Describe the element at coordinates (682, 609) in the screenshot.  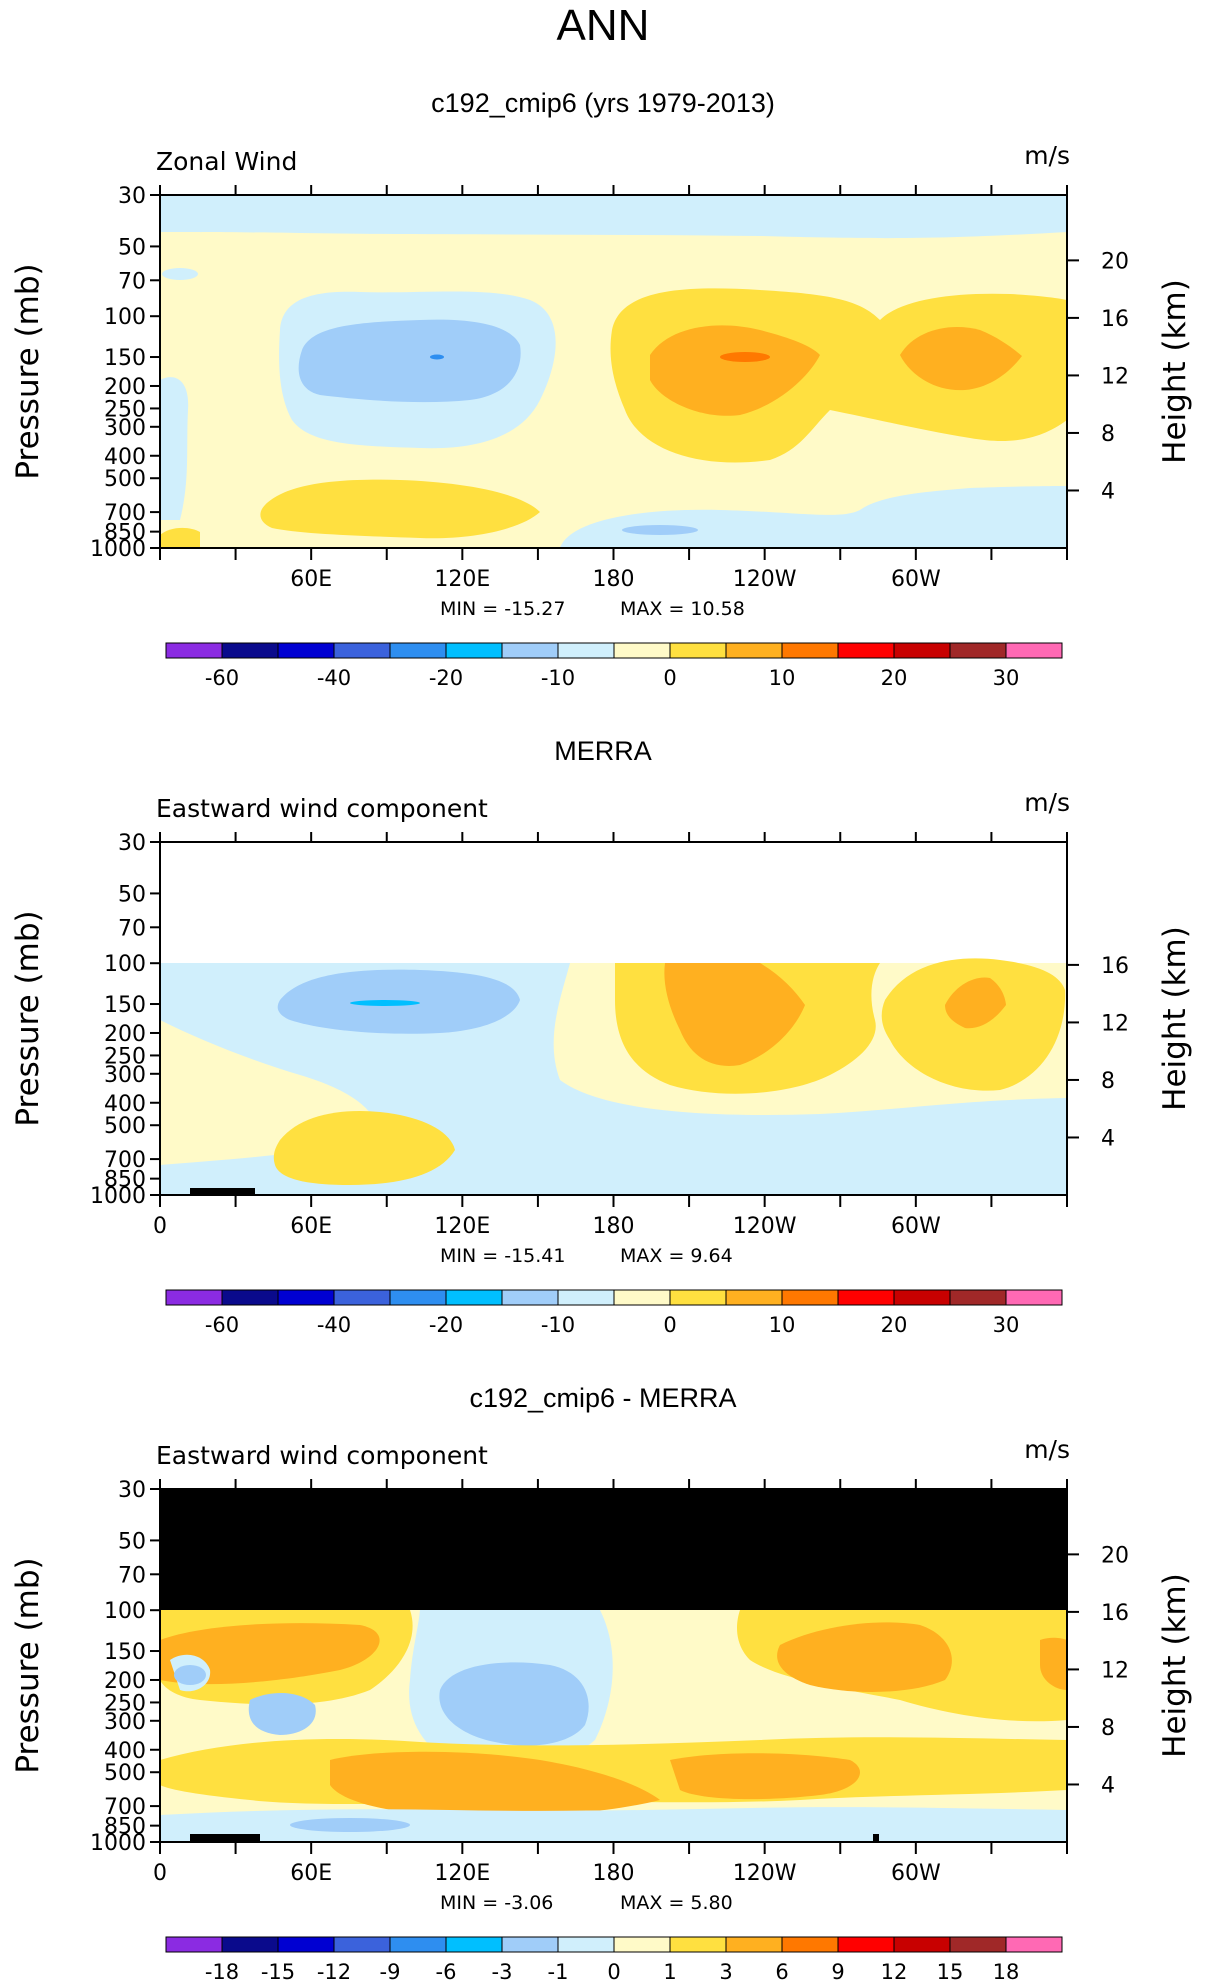
I see `max-label: MAX = 10.58` at that location.